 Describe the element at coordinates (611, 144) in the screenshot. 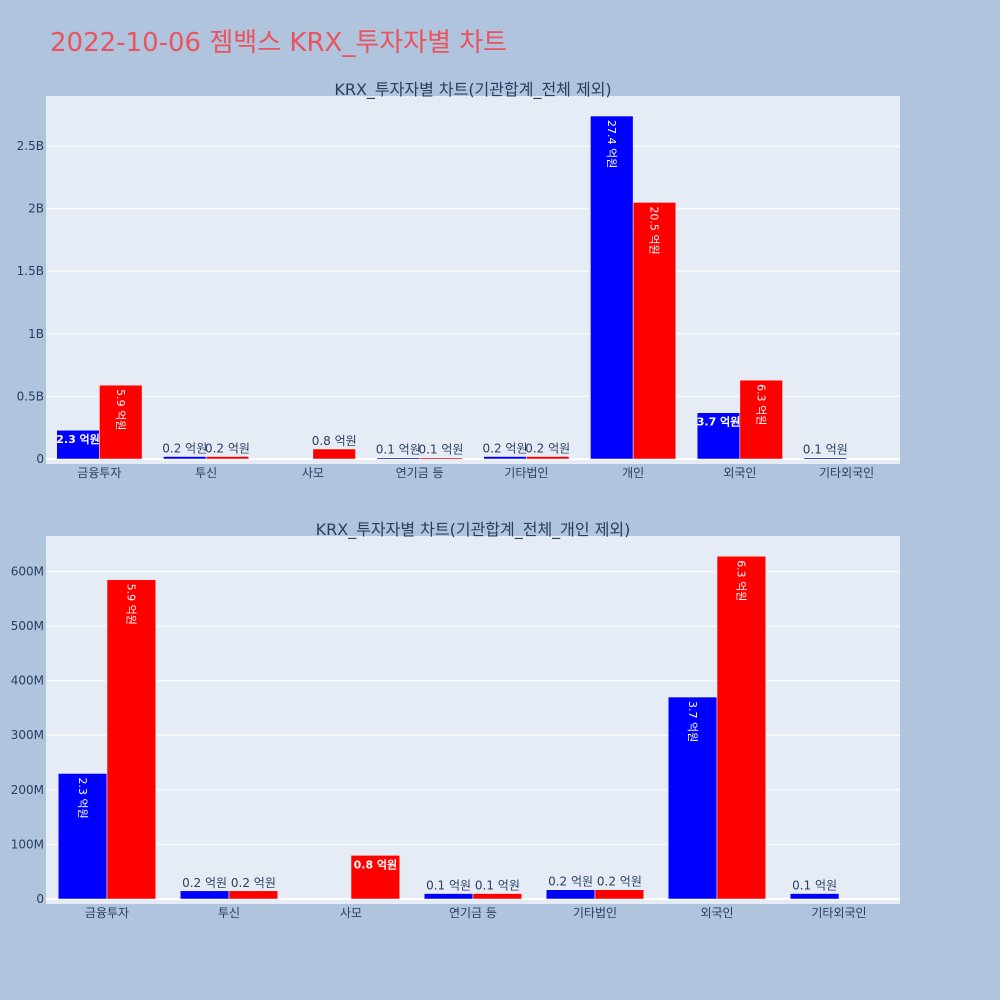

I see `bar-label: 27.4 억원` at that location.